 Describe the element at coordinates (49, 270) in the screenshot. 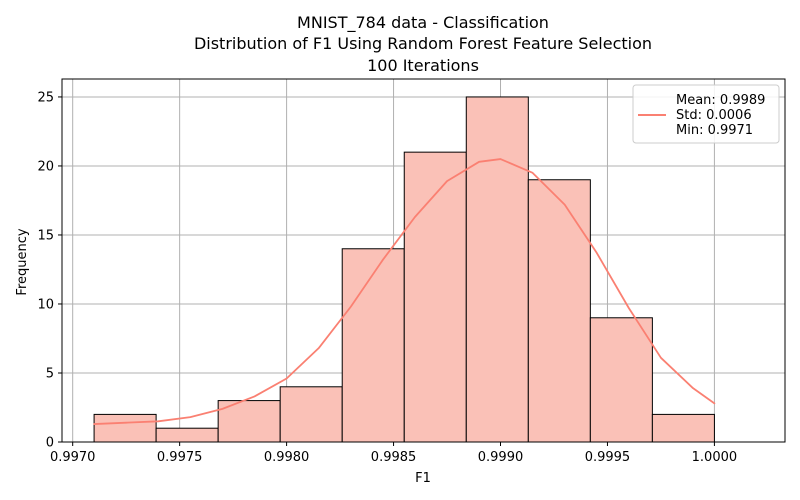

I see `y-axis-ticks: 0 5 10 15 20 25` at that location.